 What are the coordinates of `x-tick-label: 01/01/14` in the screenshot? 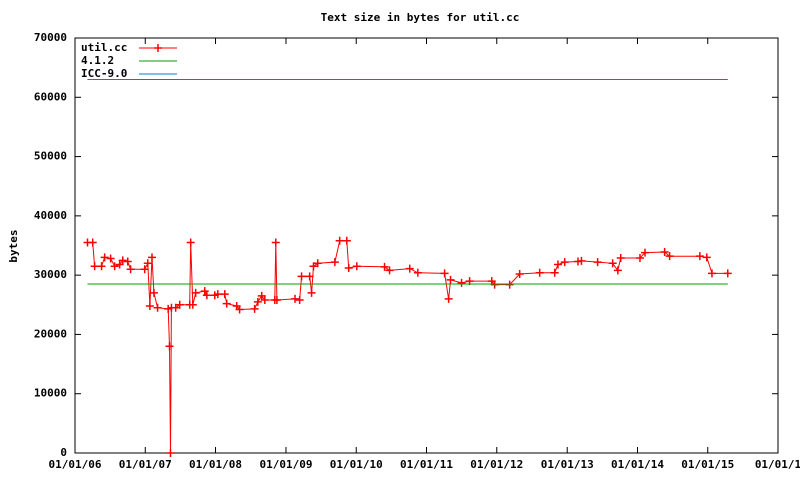 It's located at (637, 464).